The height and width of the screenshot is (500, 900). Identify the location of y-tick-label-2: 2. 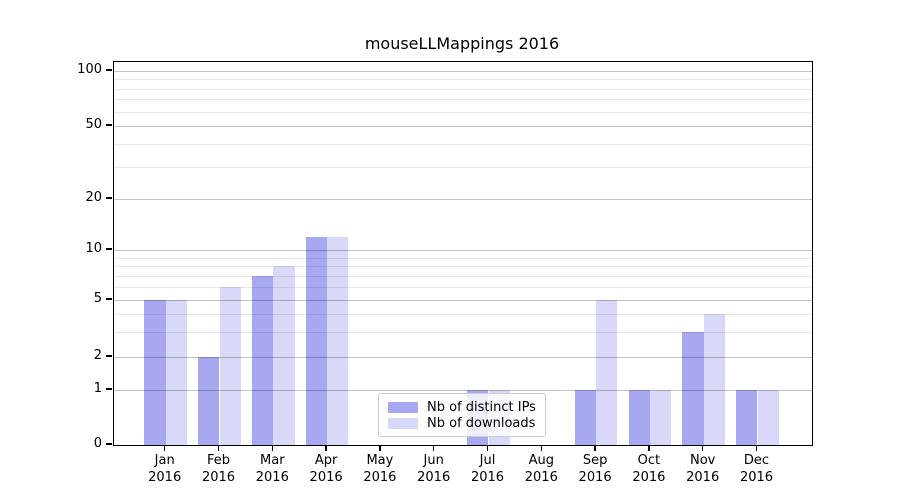
(97, 355).